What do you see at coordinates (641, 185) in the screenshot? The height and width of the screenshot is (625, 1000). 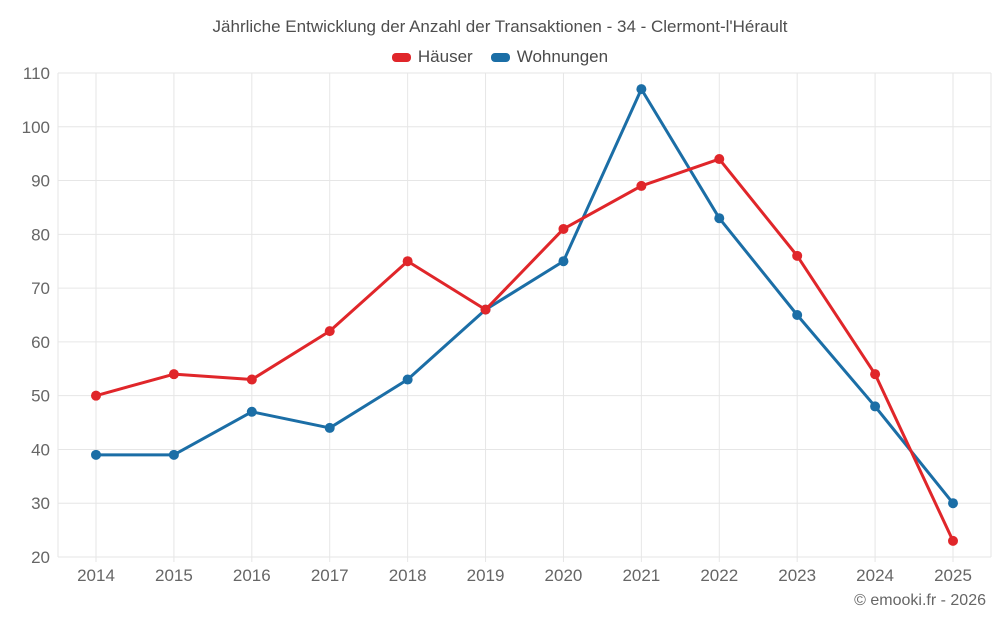 I see `haeuser-point-2021` at bounding box center [641, 185].